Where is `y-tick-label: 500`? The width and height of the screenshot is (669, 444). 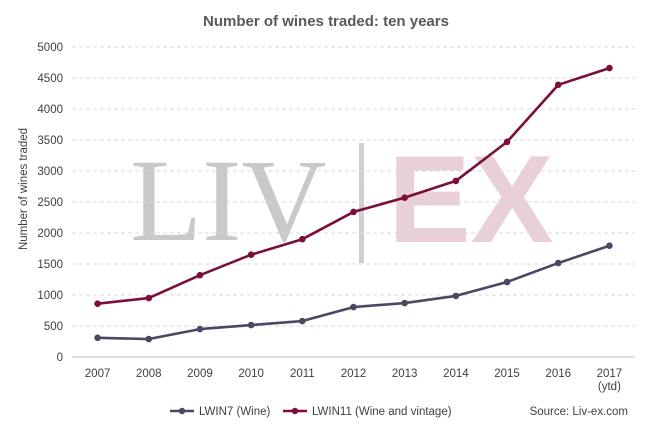
y-tick-label: 500 is located at coordinates (53, 327).